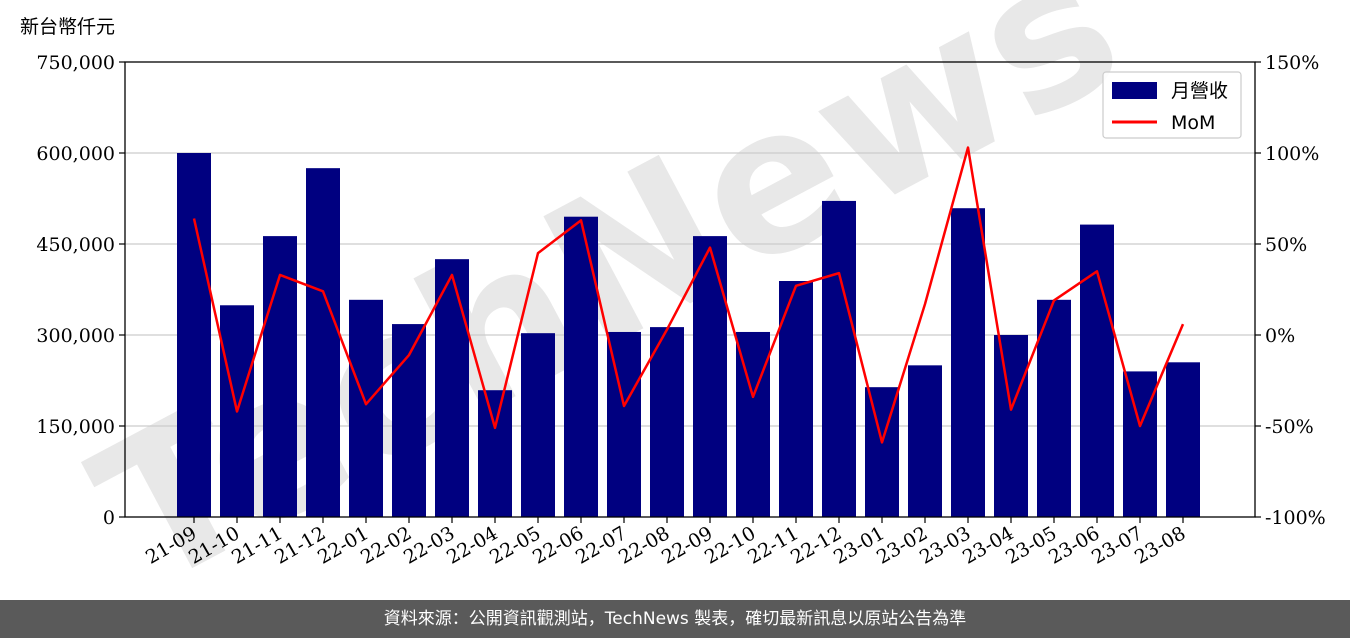  I want to click on y-unit-label: 新台幣仟元, so click(67, 27).